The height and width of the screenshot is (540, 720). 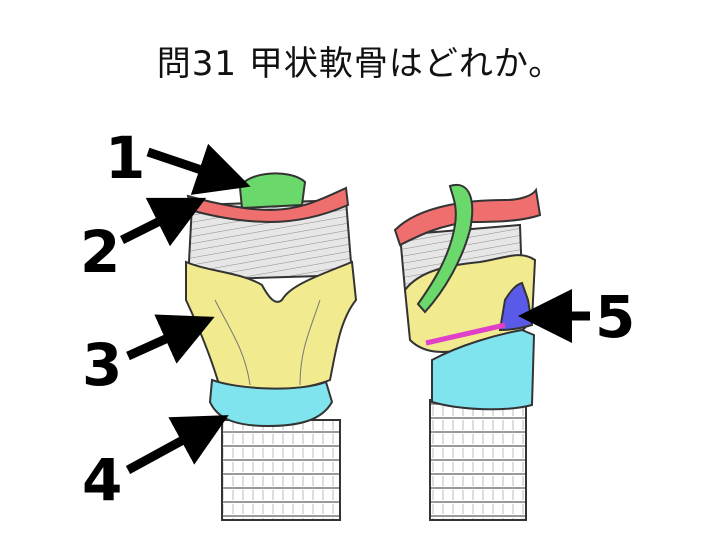 I want to click on label-number-5: 5, so click(x=615, y=317).